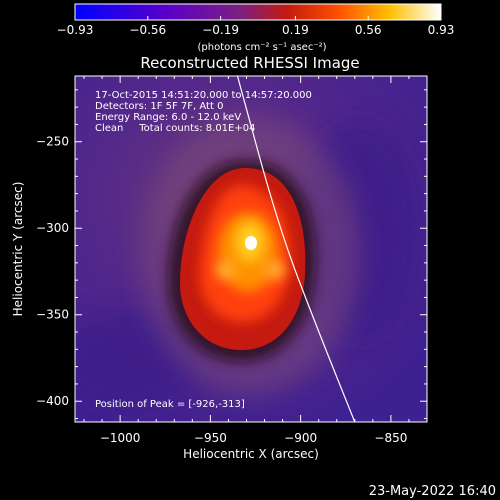 This screenshot has width=500, height=500. Describe the element at coordinates (203, 95) in the screenshot. I see `info-line-time: 17-Oct-2015 14:51:20.000 to 14:57:20.000` at that location.